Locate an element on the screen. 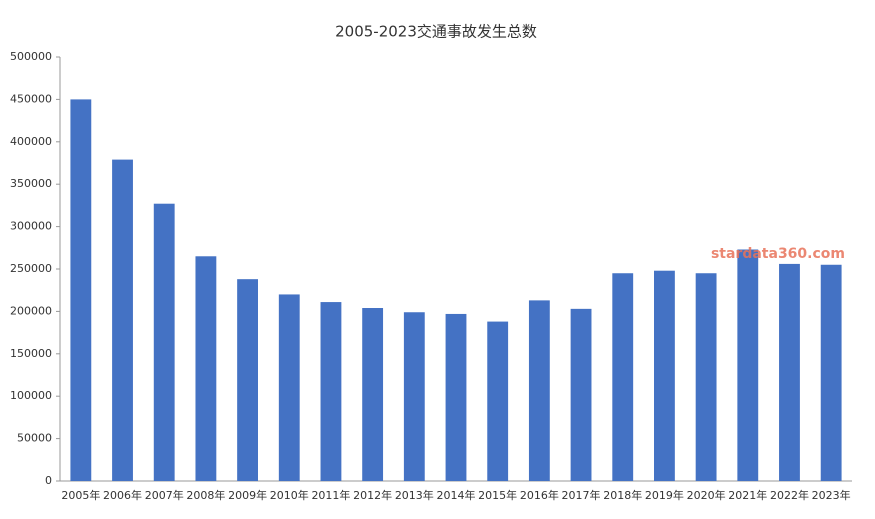  x-tick-label: 2023年 is located at coordinates (831, 495).